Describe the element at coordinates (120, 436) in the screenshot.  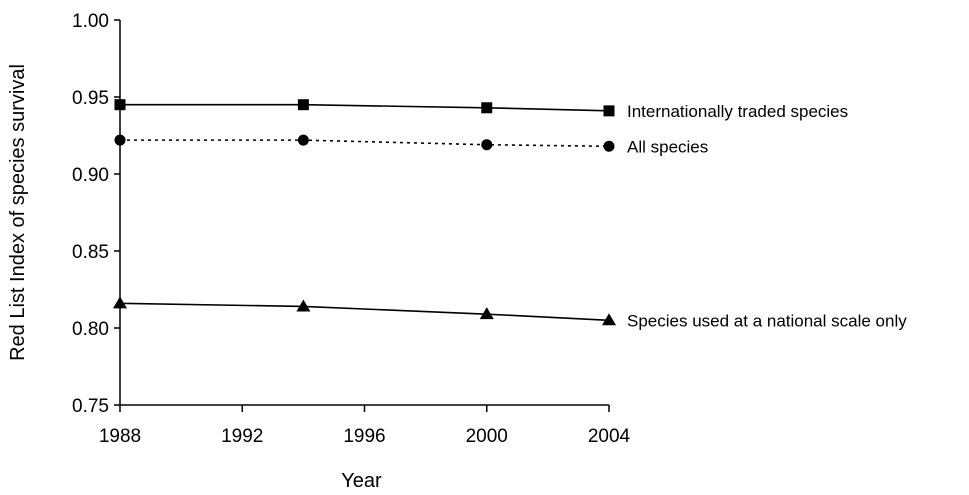
I see `x-tick-label: 1988` at that location.